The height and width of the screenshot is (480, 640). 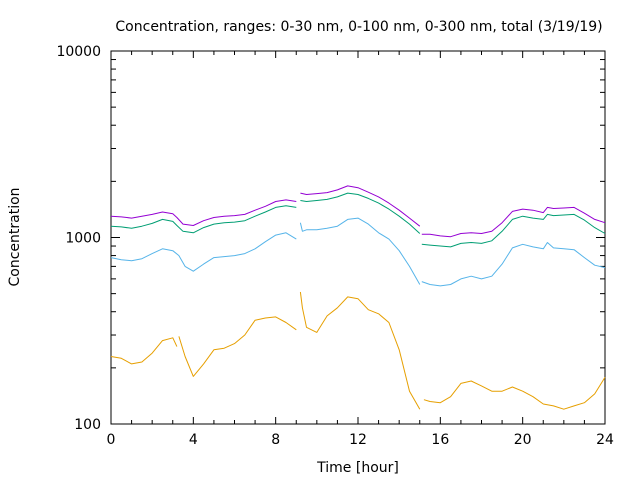 I want to click on x-tick-label: 4, so click(x=193, y=440).